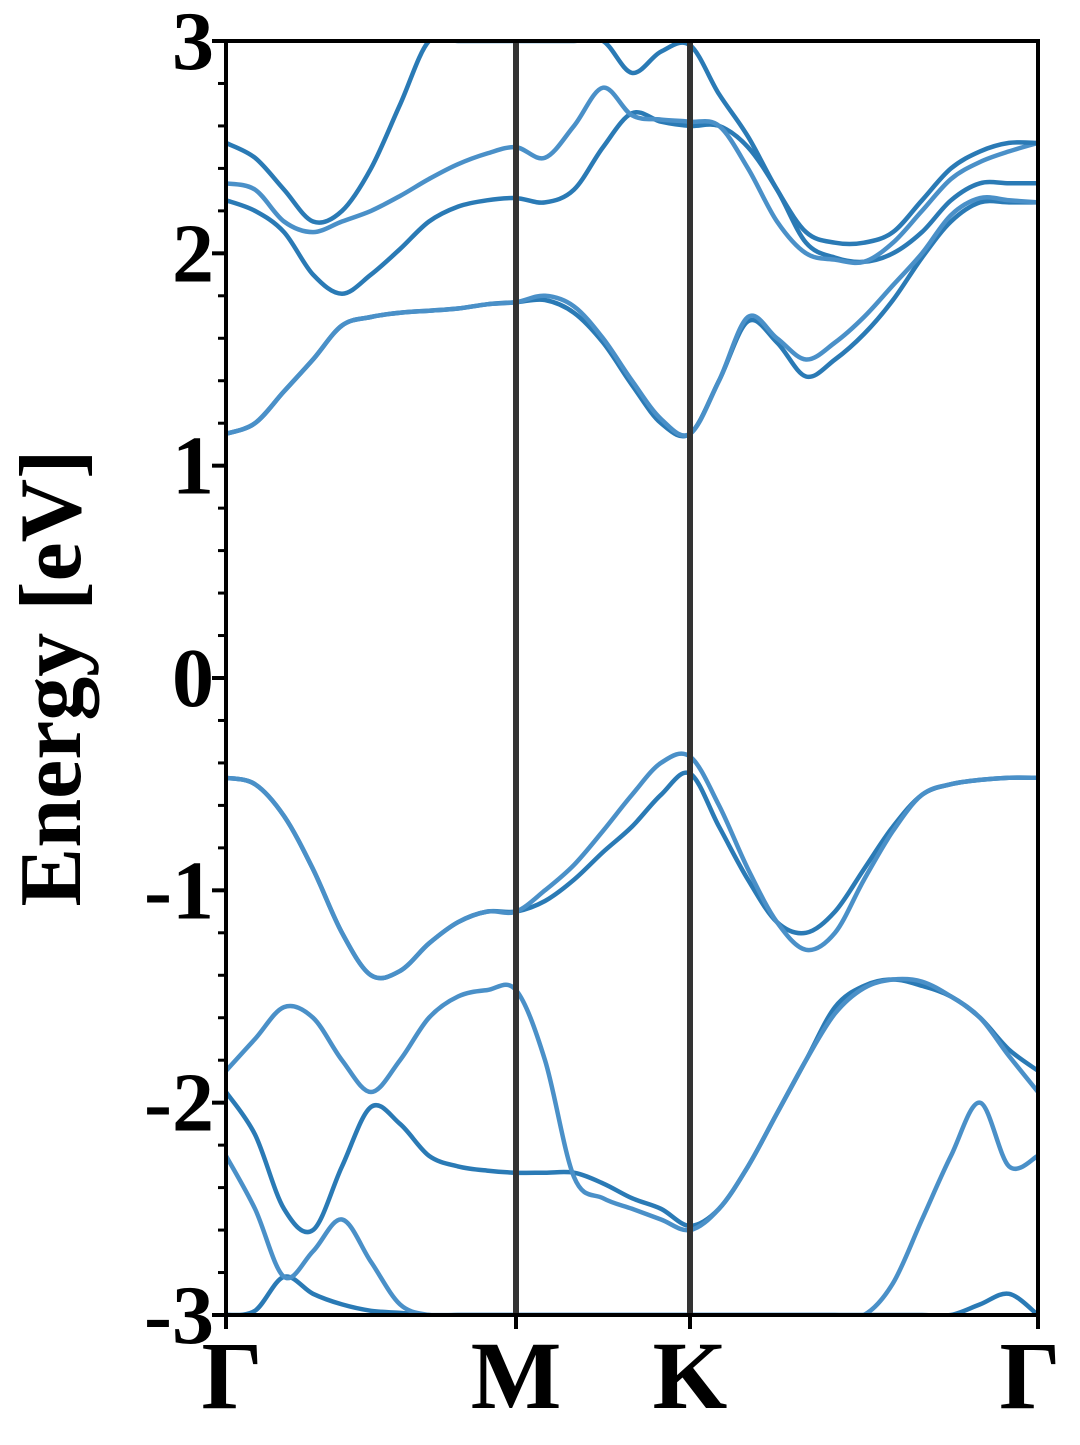 The image size is (1080, 1445). What do you see at coordinates (179, 1103) in the screenshot?
I see `y-tick-label-2: -2` at bounding box center [179, 1103].